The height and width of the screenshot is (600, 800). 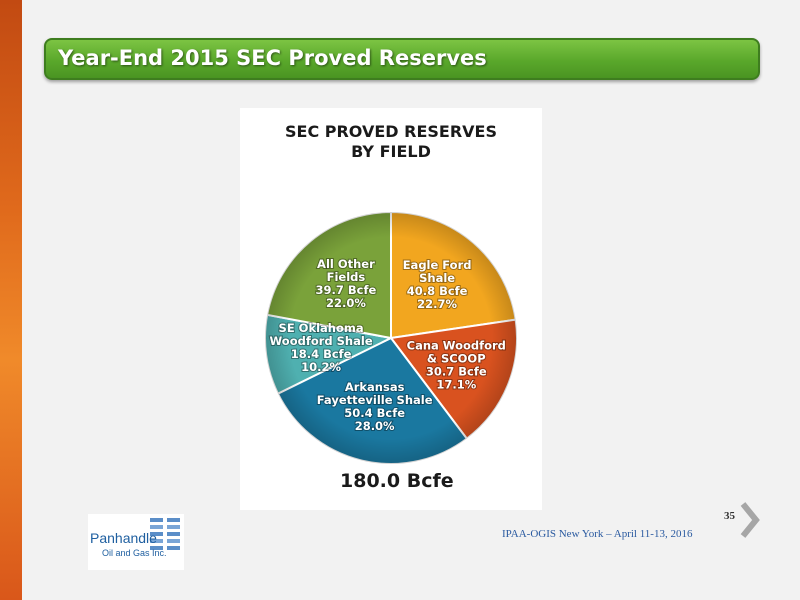 I want to click on slide-title-bar: Year-End 2015 SEC Proved Reserves, so click(x=402, y=59).